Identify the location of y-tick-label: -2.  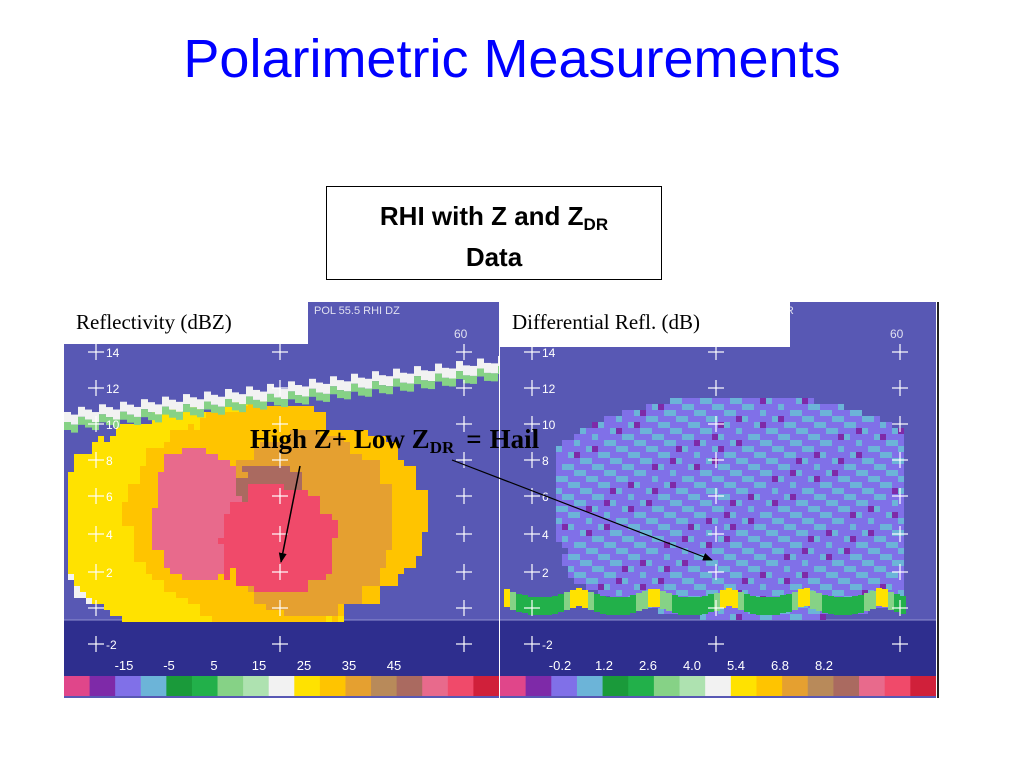
(547, 645).